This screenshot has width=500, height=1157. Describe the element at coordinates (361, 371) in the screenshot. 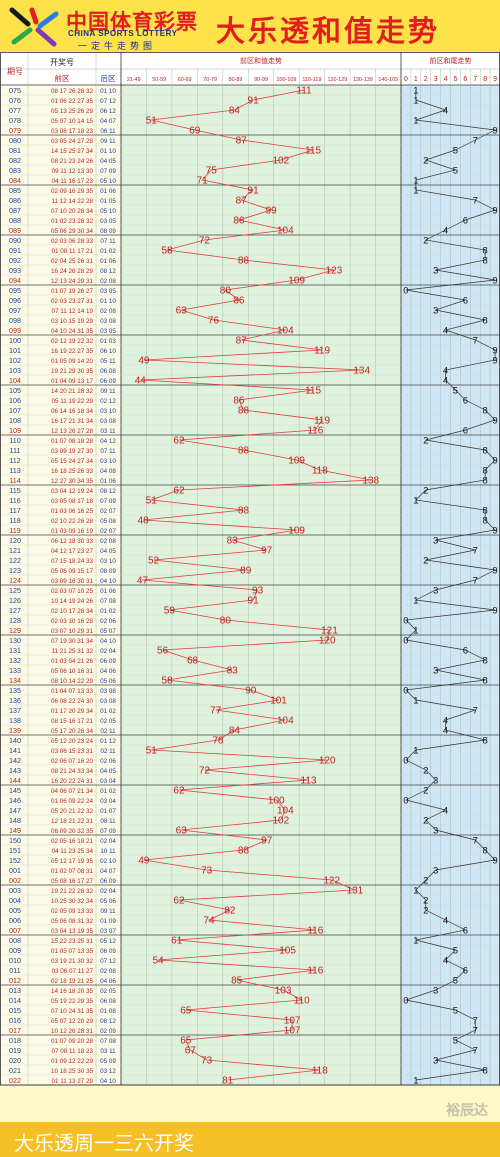

I see `sum-value-point: 134` at that location.